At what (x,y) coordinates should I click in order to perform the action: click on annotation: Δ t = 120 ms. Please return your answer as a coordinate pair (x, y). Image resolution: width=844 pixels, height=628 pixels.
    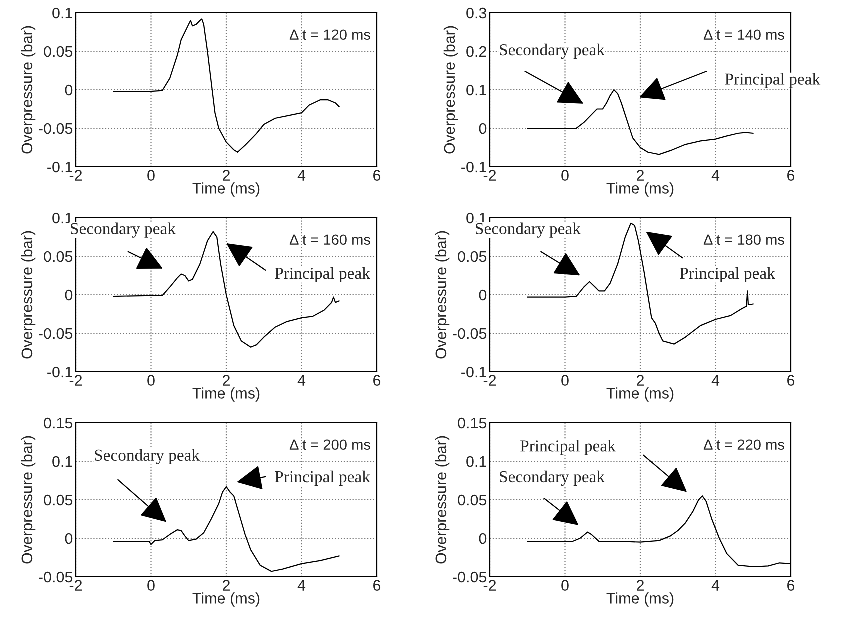
    Looking at the image, I should click on (330, 35).